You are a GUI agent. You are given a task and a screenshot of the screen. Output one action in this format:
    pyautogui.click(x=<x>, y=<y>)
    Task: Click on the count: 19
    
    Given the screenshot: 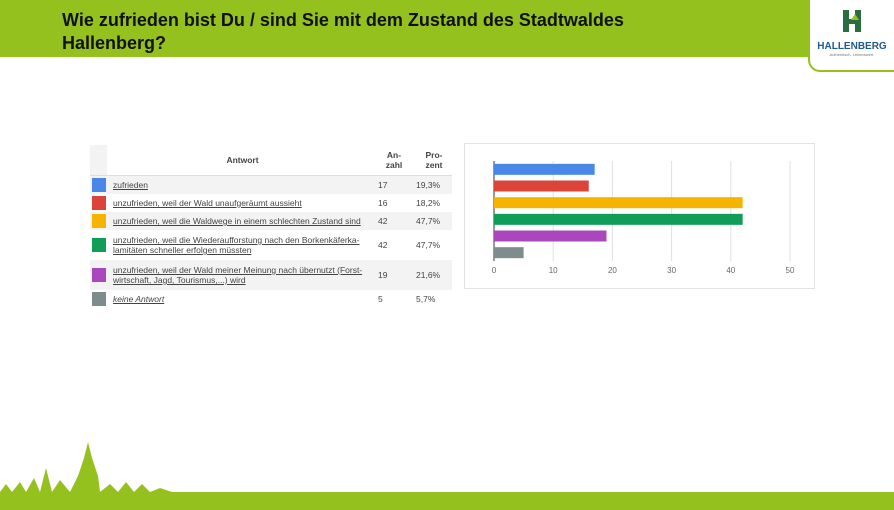 What is the action you would take?
    pyautogui.click(x=383, y=275)
    